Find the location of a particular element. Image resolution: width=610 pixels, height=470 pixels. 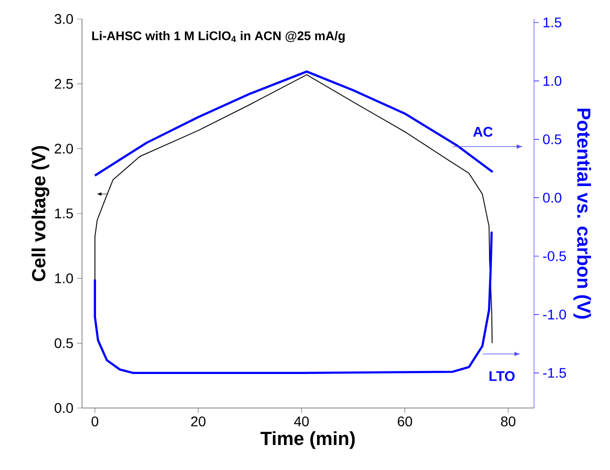

annotation: LTO is located at coordinates (502, 376).